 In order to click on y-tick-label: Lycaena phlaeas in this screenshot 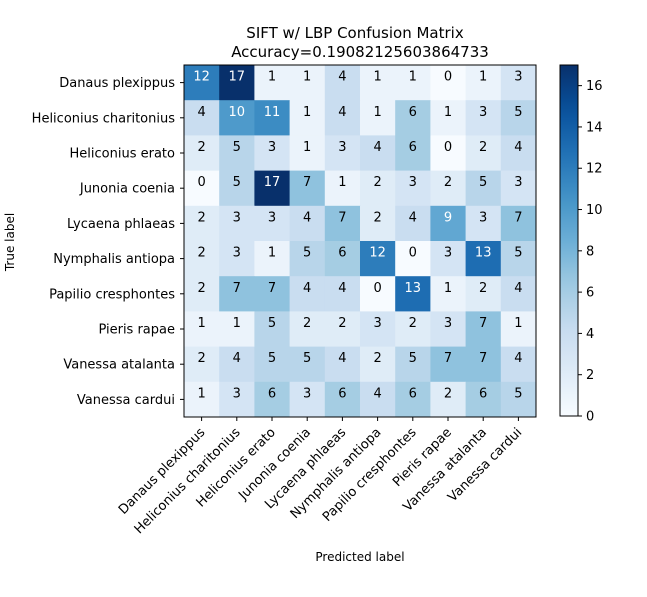, I will do `click(121, 224)`.